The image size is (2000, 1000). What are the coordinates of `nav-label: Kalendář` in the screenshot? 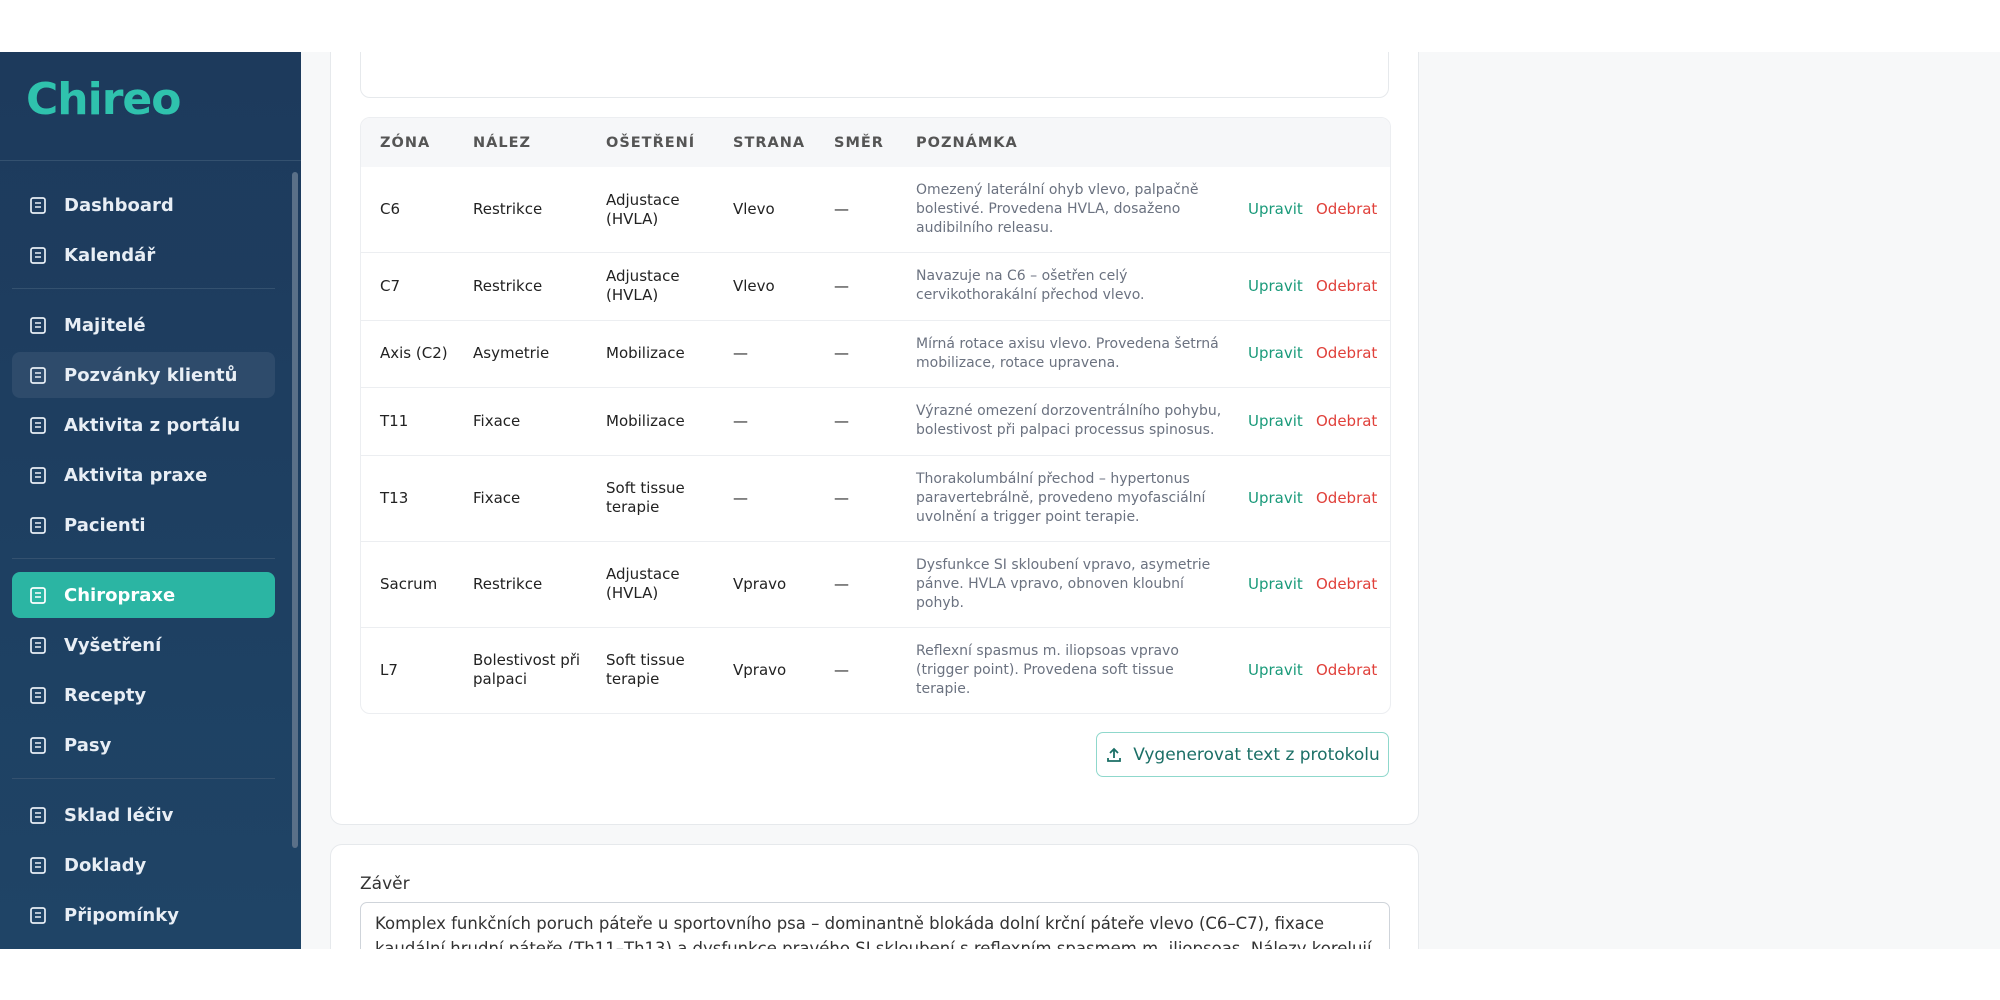 It's located at (110, 255).